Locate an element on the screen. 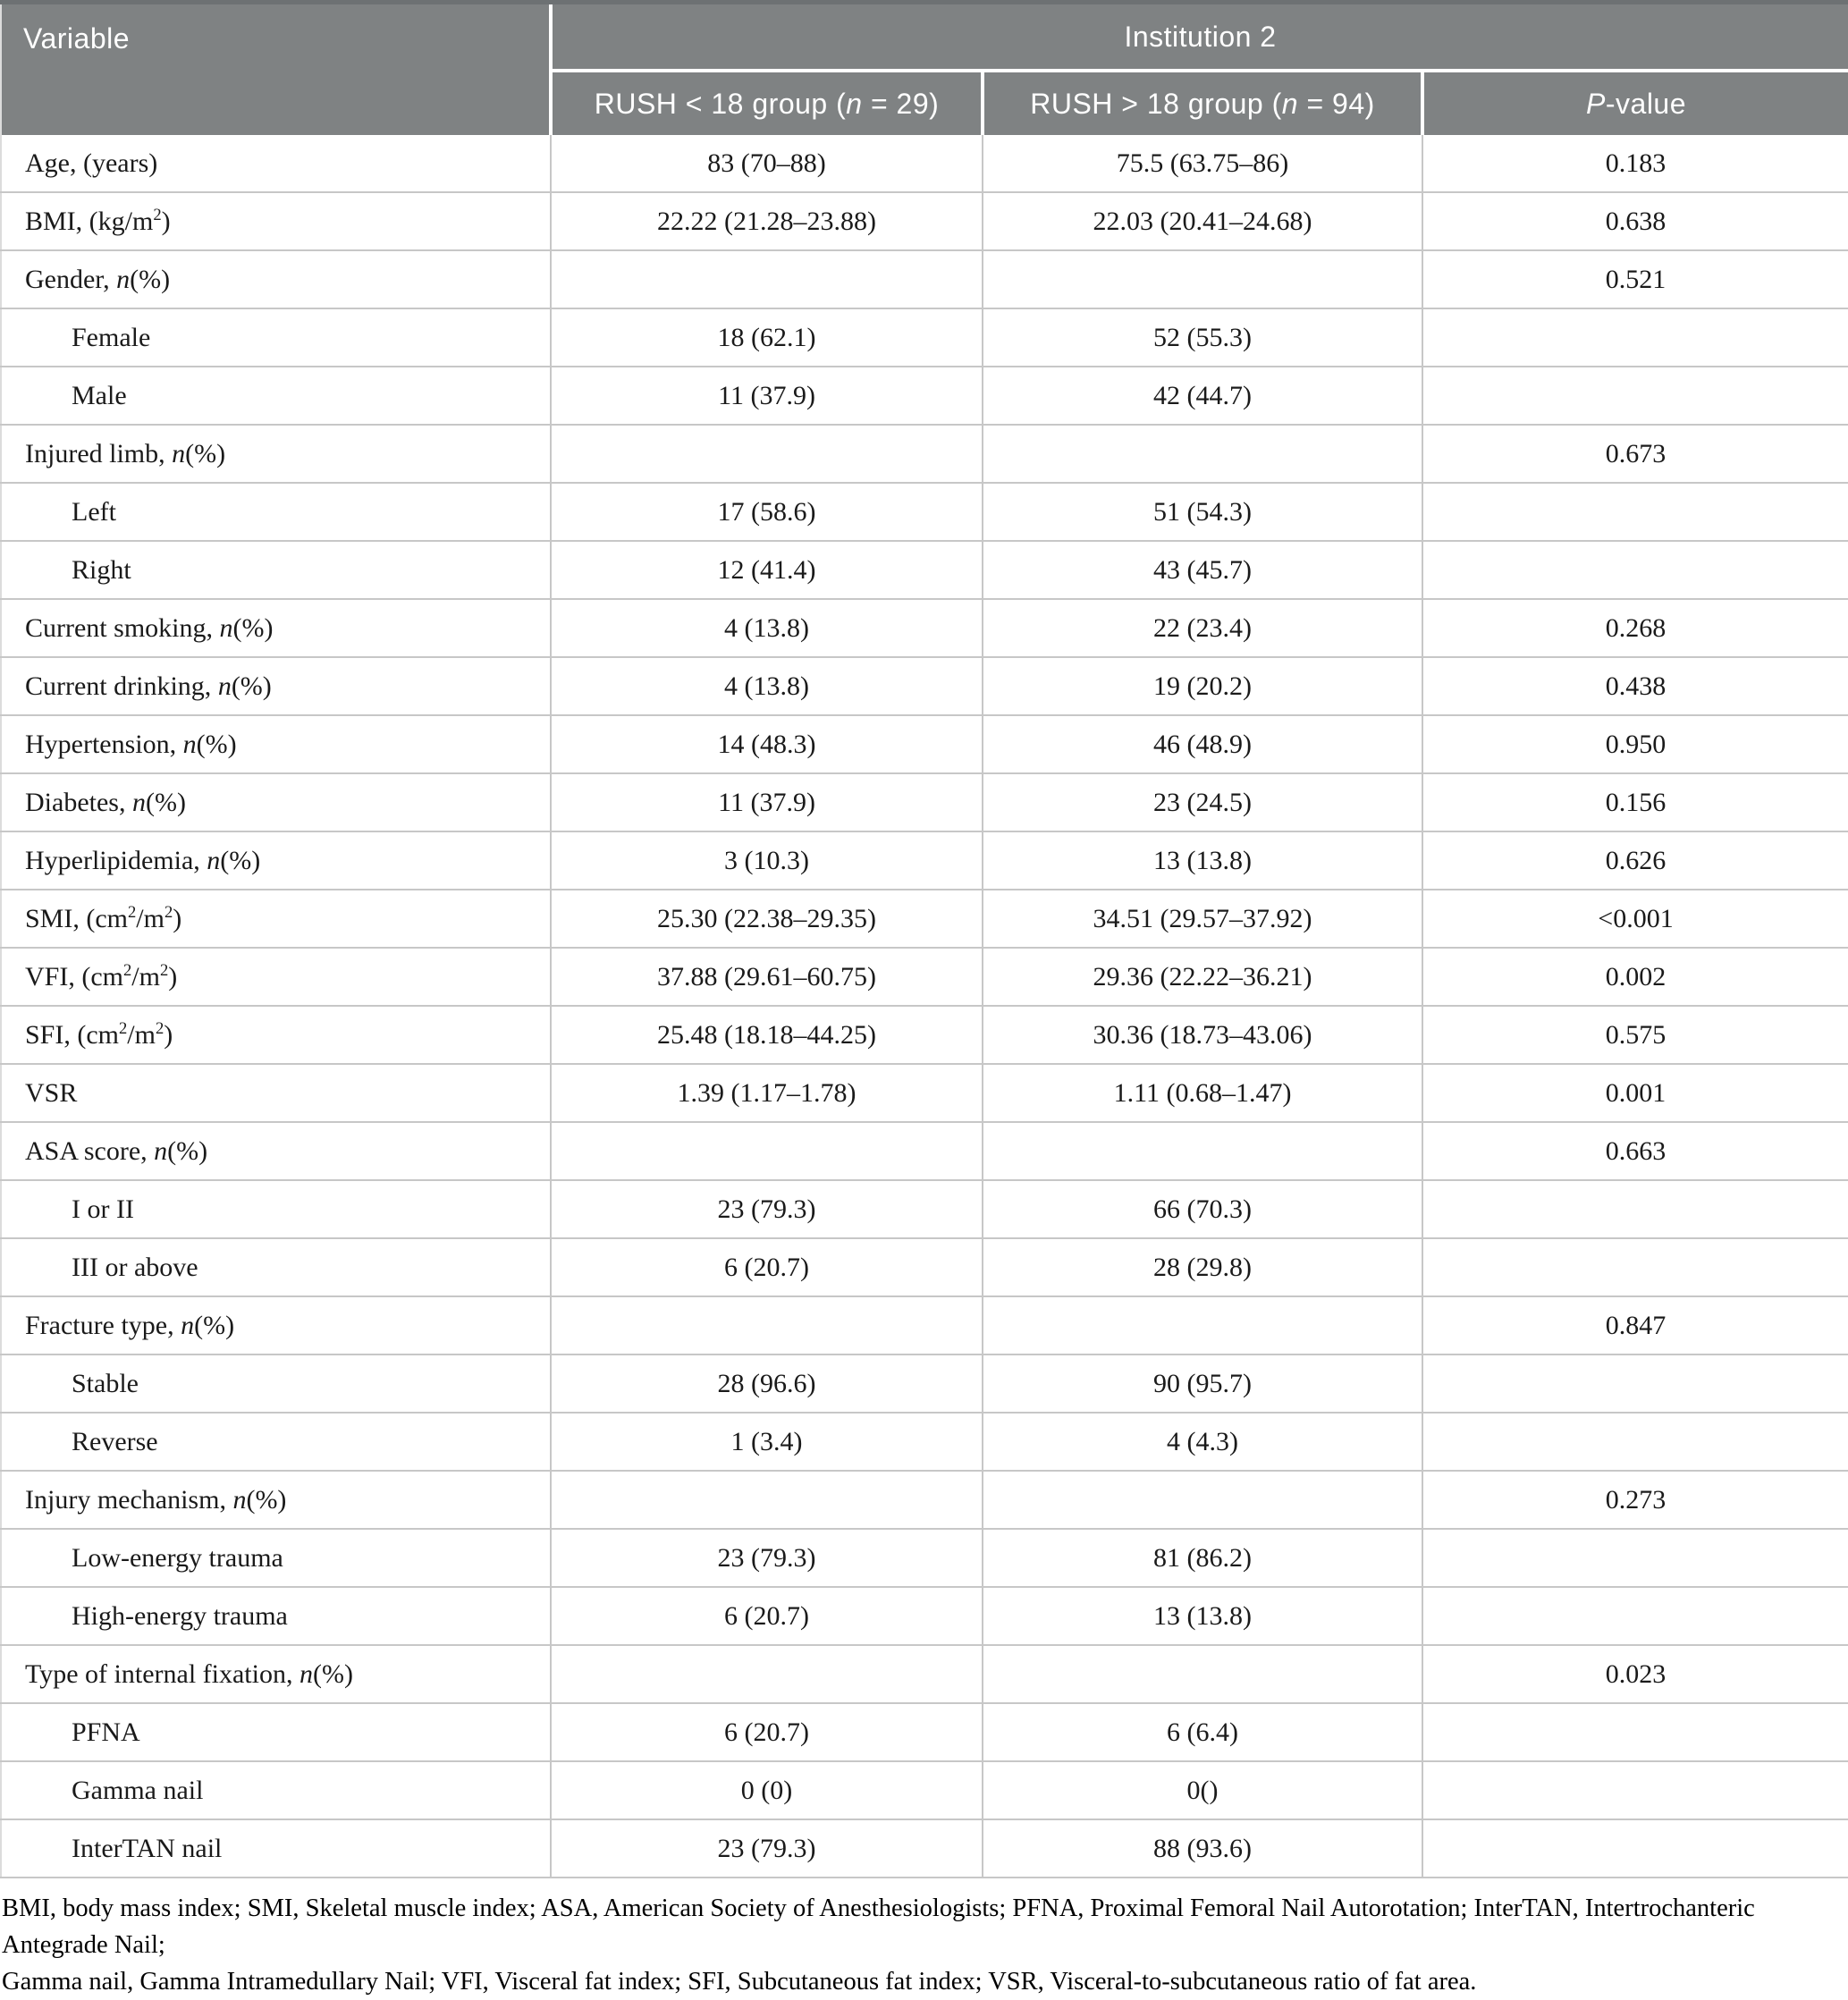 This screenshot has height=2000, width=1848. table-row: Injury mechanism, n(%) 0.273 is located at coordinates (924, 1499).